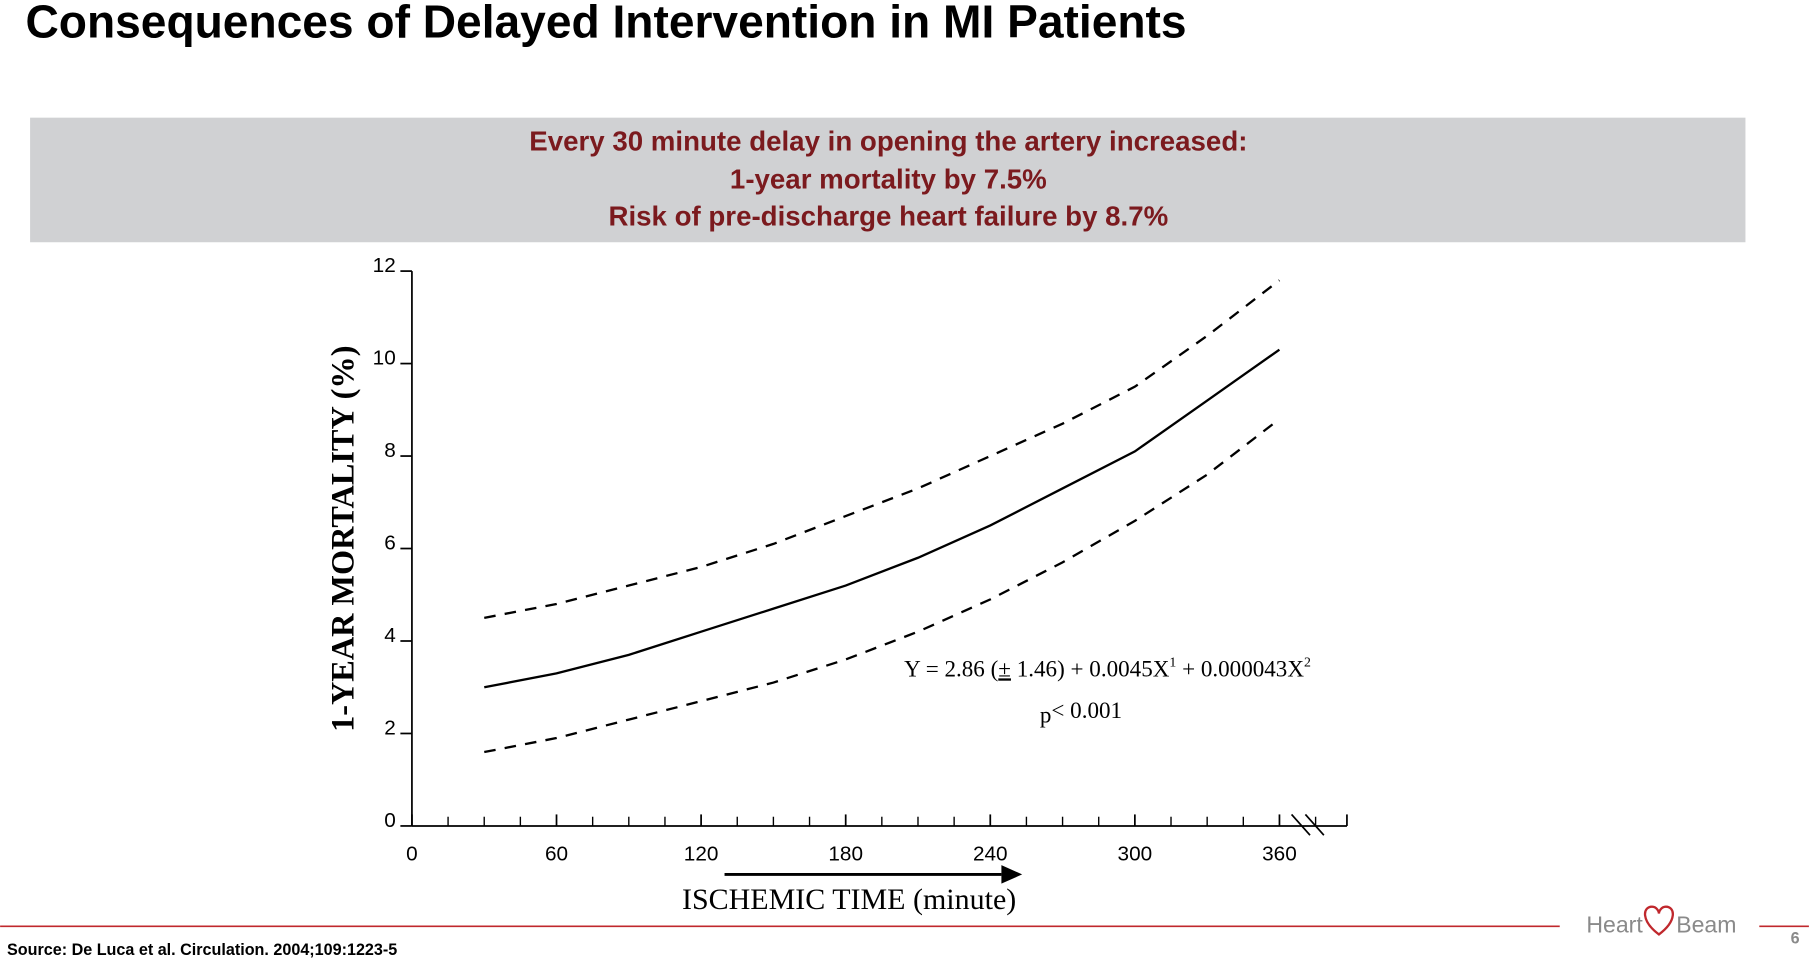  I want to click on time-arrow-head, so click(1012, 874).